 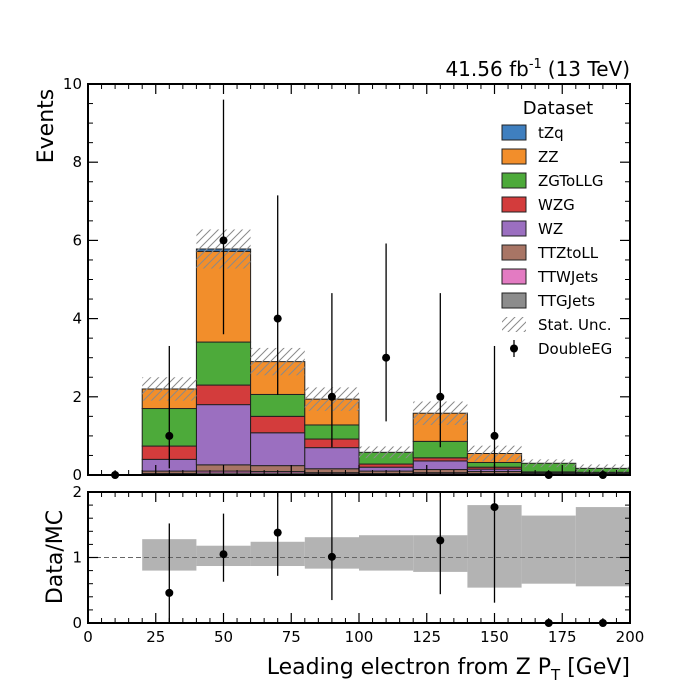 I want to click on lumi-exponent: -1, so click(x=535, y=64).